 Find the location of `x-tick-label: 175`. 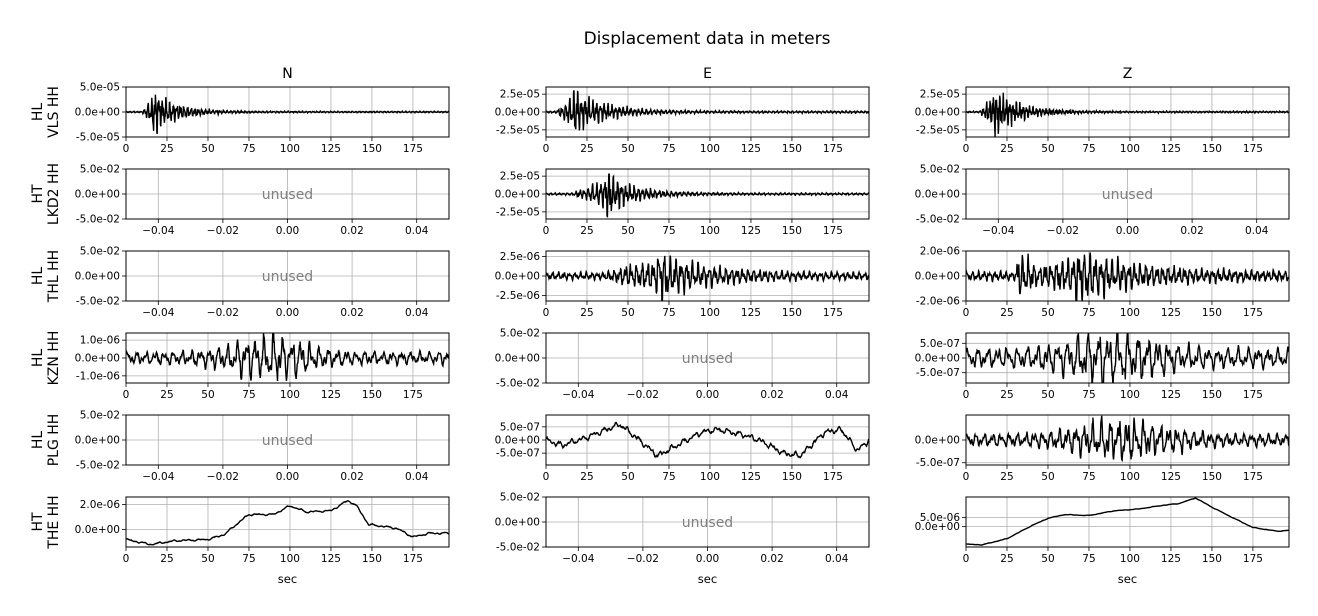

x-tick-label: 175 is located at coordinates (413, 149).